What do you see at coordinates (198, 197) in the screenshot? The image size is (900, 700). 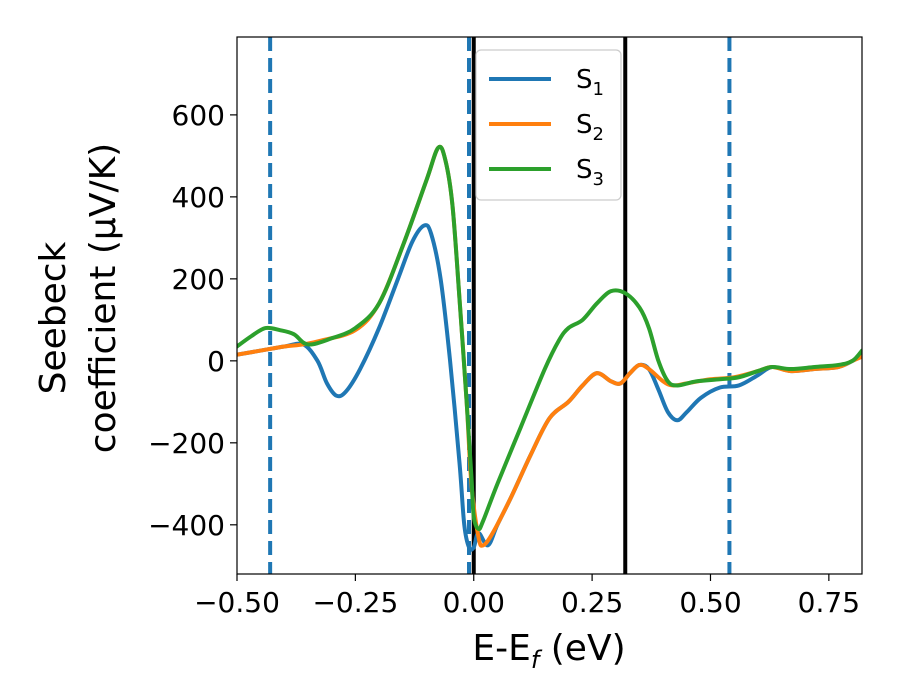 I see `y-tick-label: 400` at bounding box center [198, 197].